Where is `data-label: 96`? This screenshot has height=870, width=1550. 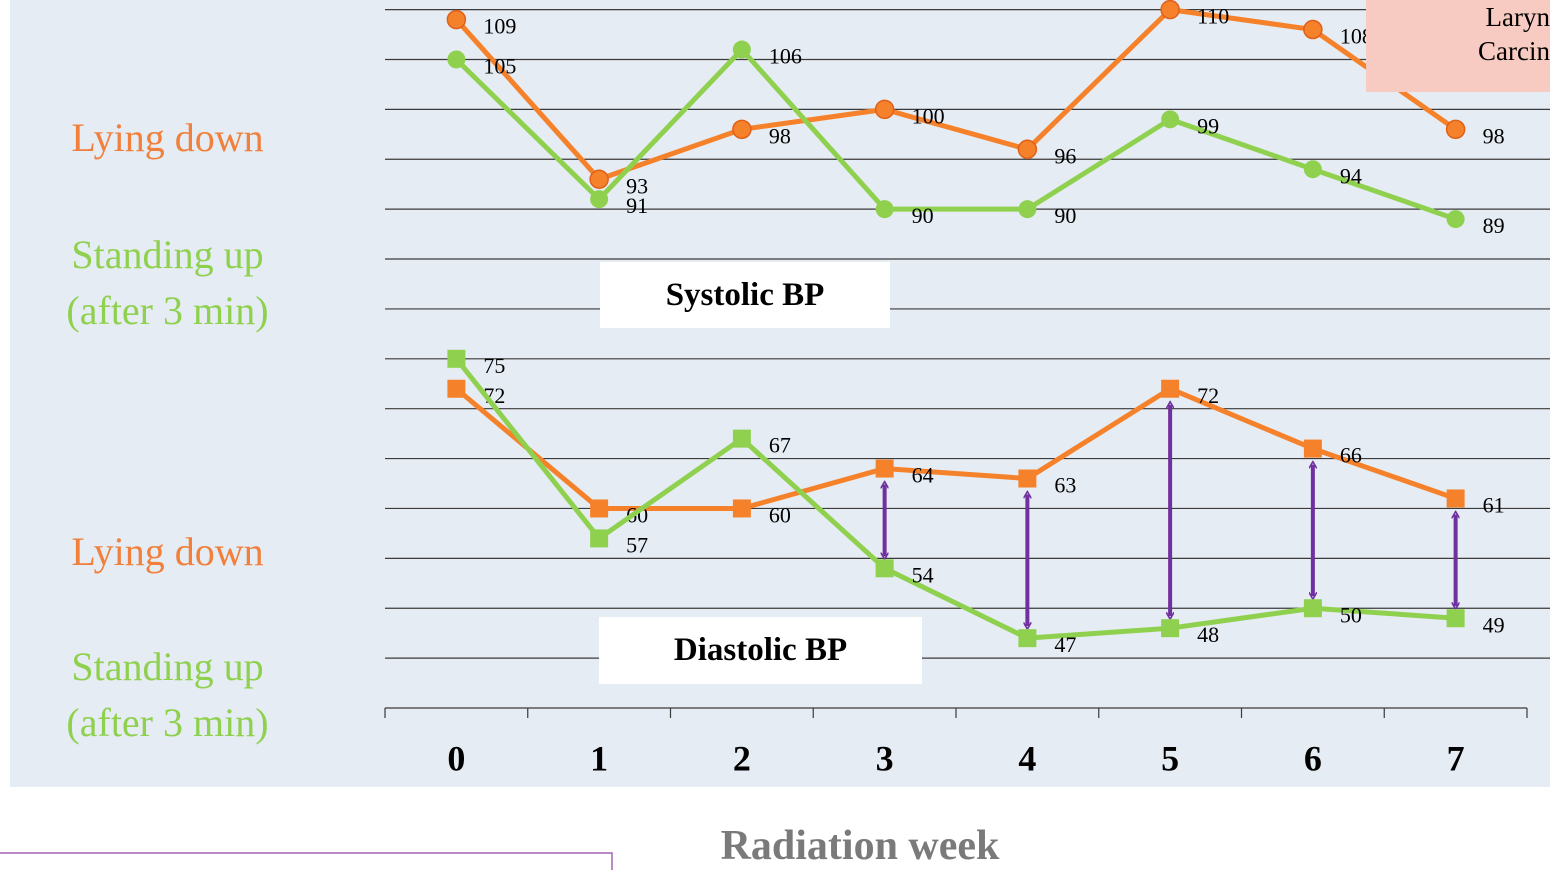
data-label: 96 is located at coordinates (1065, 155).